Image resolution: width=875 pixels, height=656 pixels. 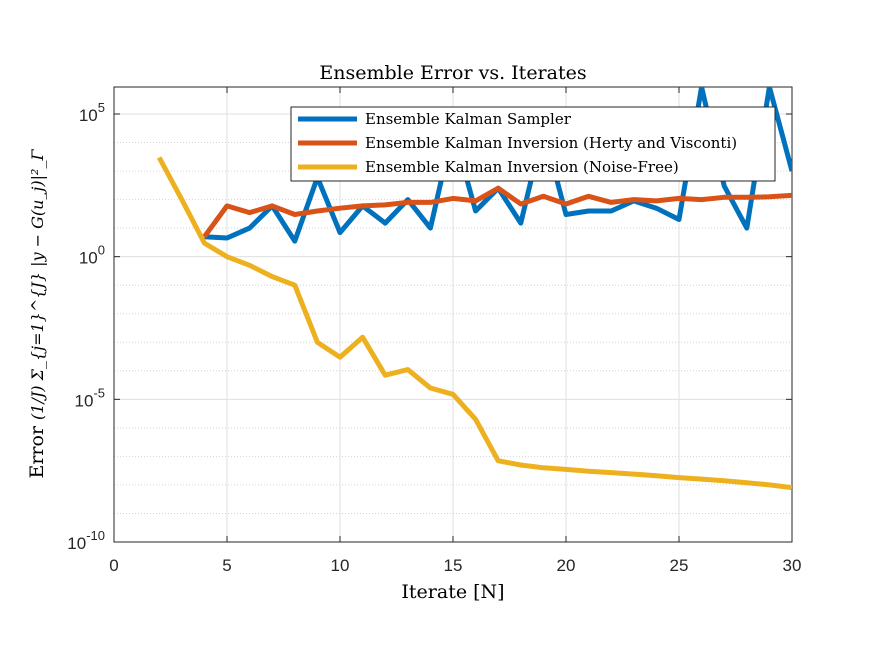 What do you see at coordinates (452, 592) in the screenshot?
I see `x-axis-label: Iterate [N]` at bounding box center [452, 592].